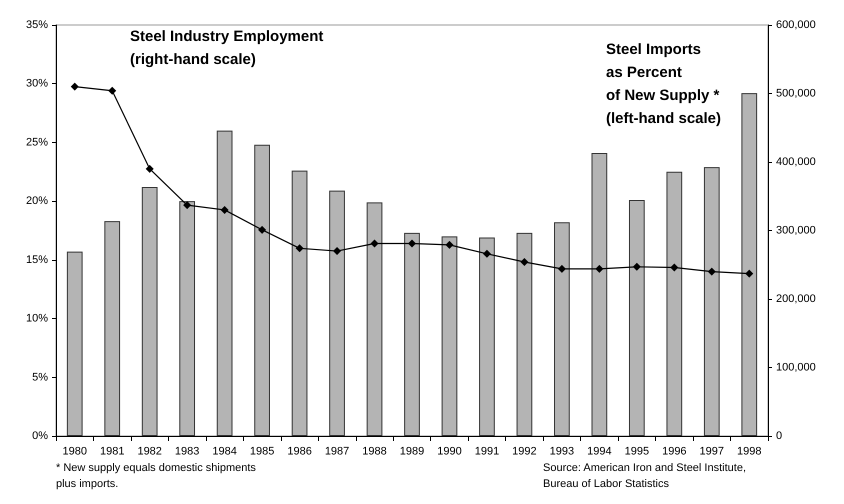 The width and height of the screenshot is (844, 504). I want to click on y2-tick-label: 200,000, so click(796, 299).